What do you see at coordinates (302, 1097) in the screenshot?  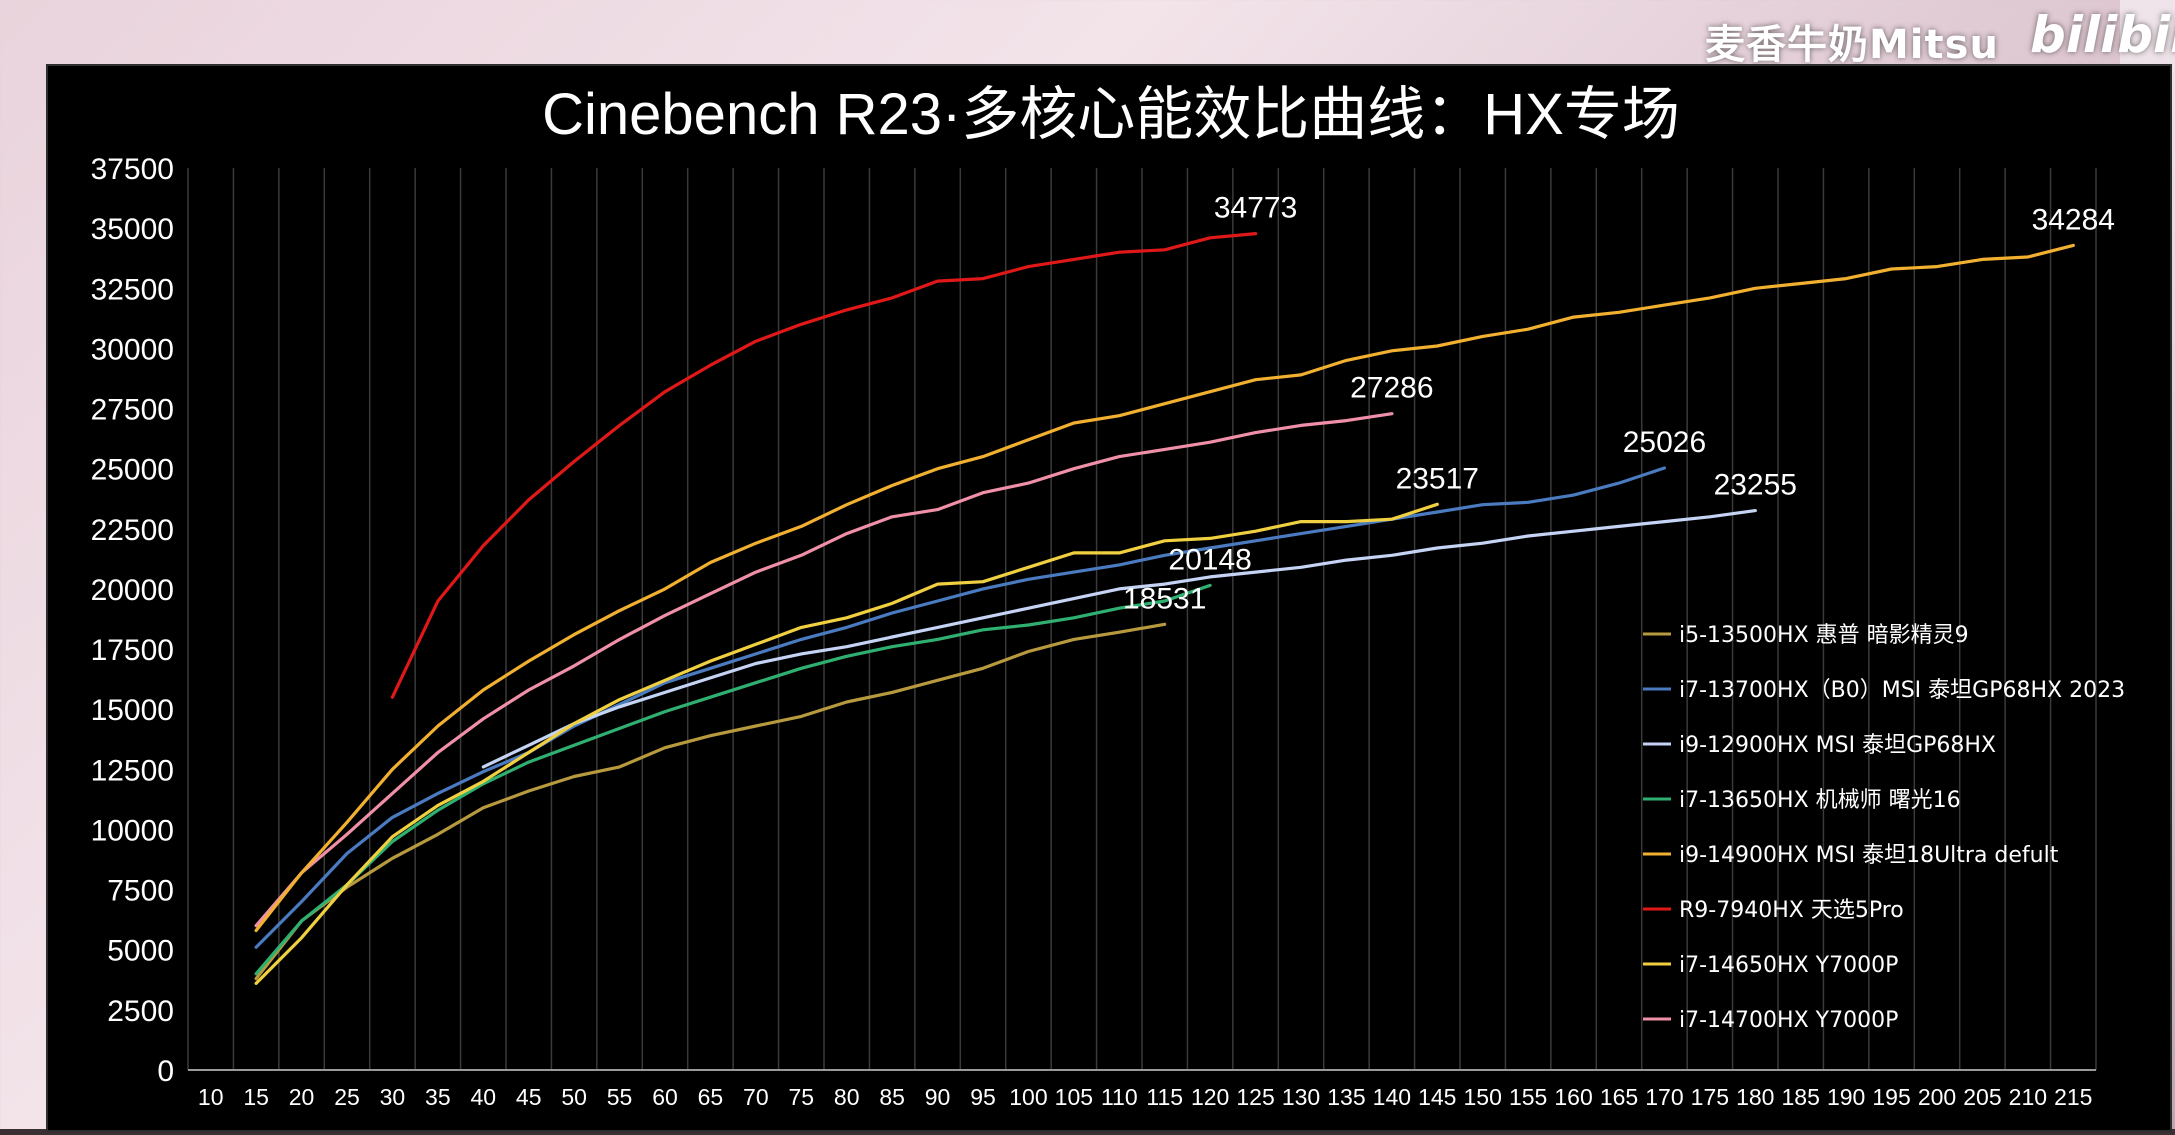 I see `x-tick-label: 20` at bounding box center [302, 1097].